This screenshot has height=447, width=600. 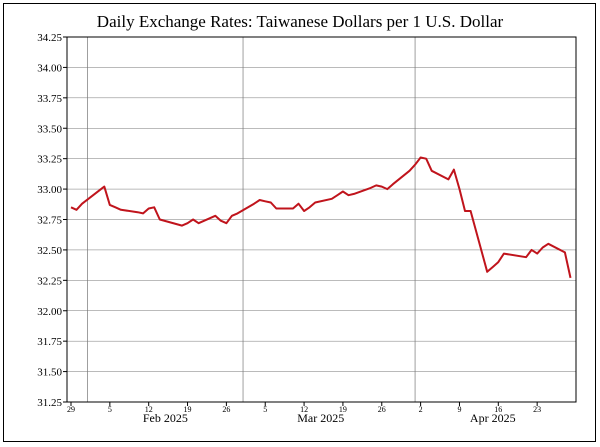 I want to click on y-tick-label: 32.00, so click(x=49, y=312).